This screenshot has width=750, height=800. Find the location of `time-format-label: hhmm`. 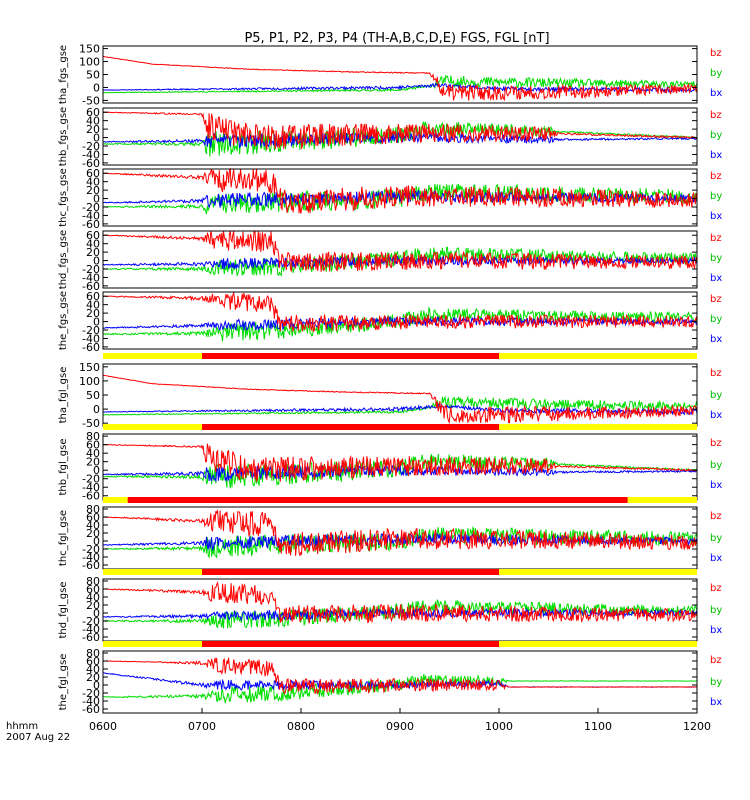

time-format-label: hhmm is located at coordinates (22, 726).